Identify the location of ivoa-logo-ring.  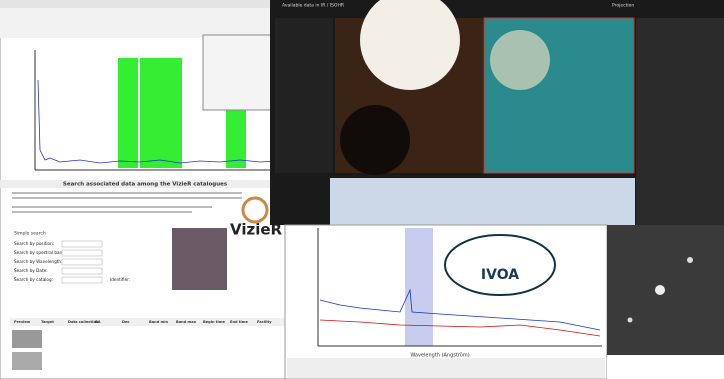
(500, 265).